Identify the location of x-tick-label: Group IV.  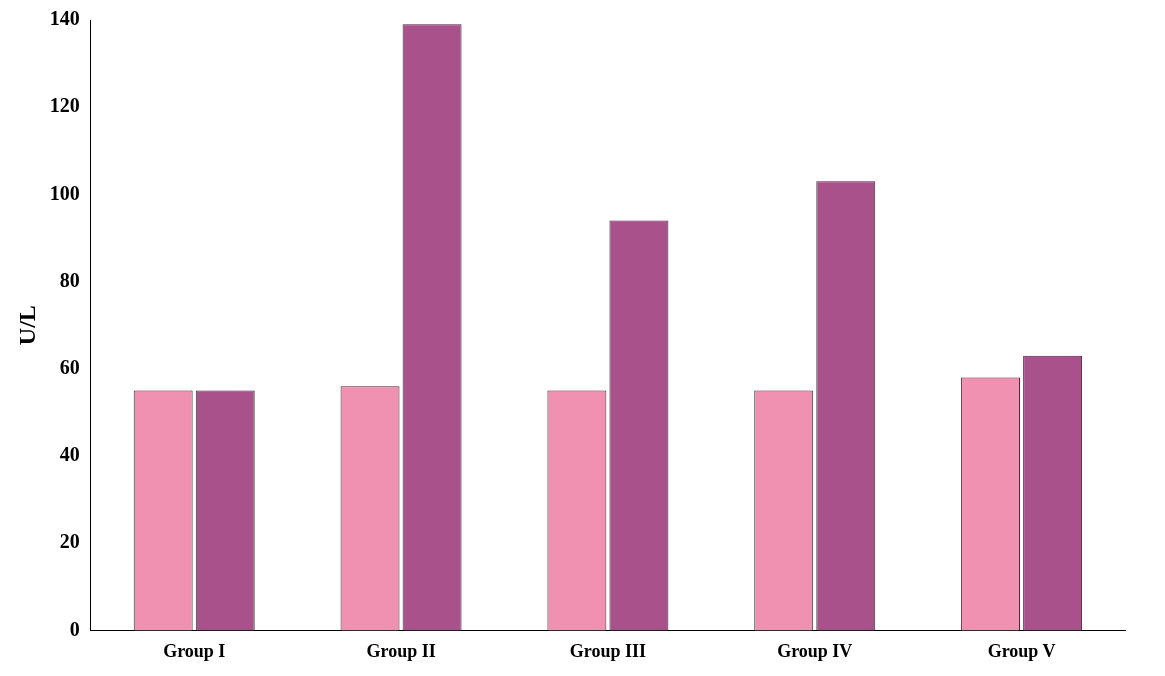
(815, 650).